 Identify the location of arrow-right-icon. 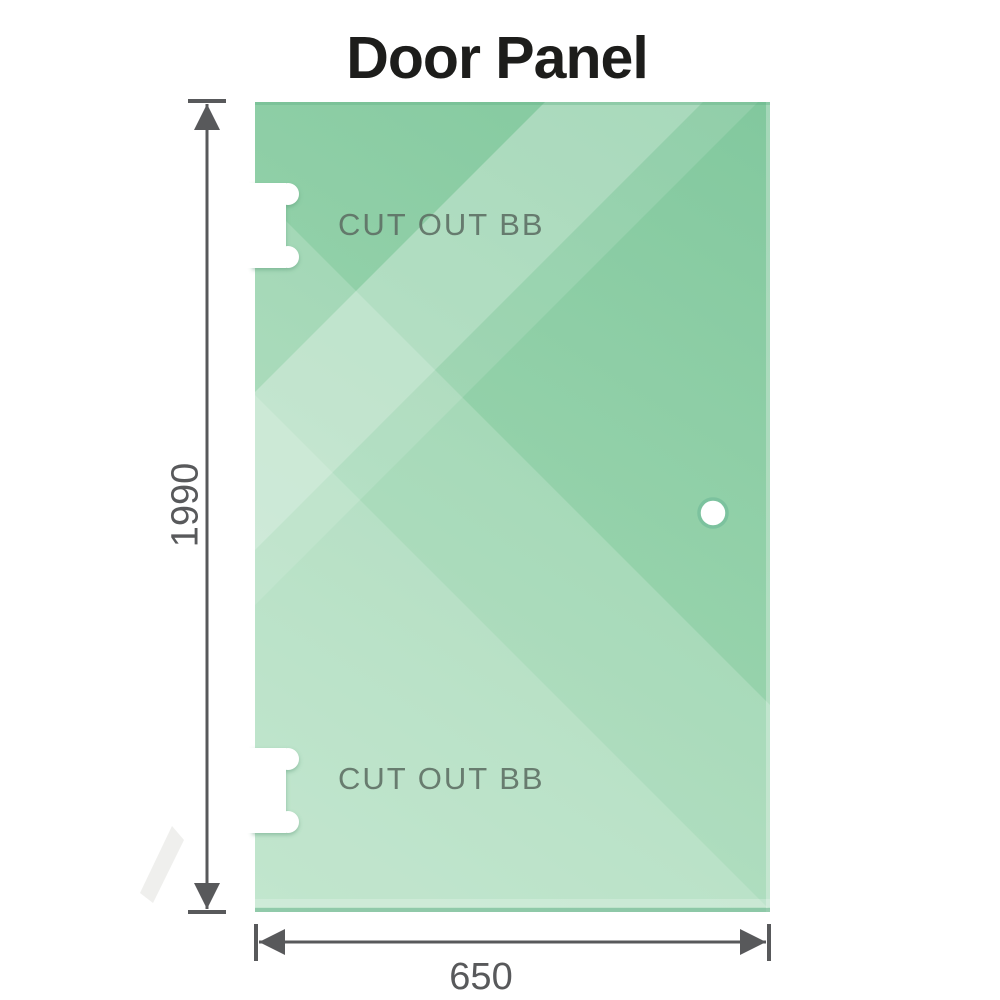
(753, 942).